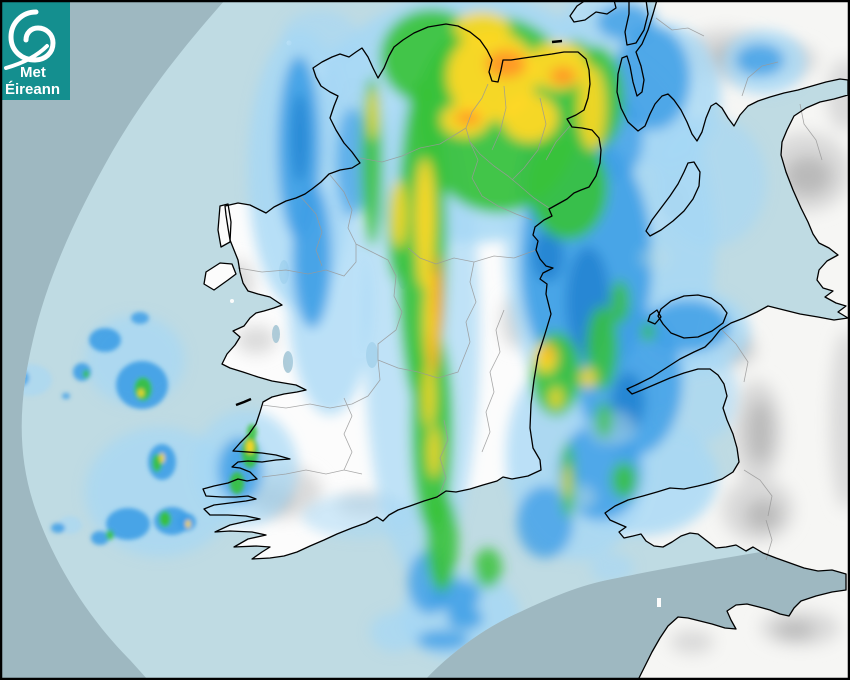 The width and height of the screenshot is (850, 680). Describe the element at coordinates (659, 602) in the screenshot. I see `lundy-island` at that location.